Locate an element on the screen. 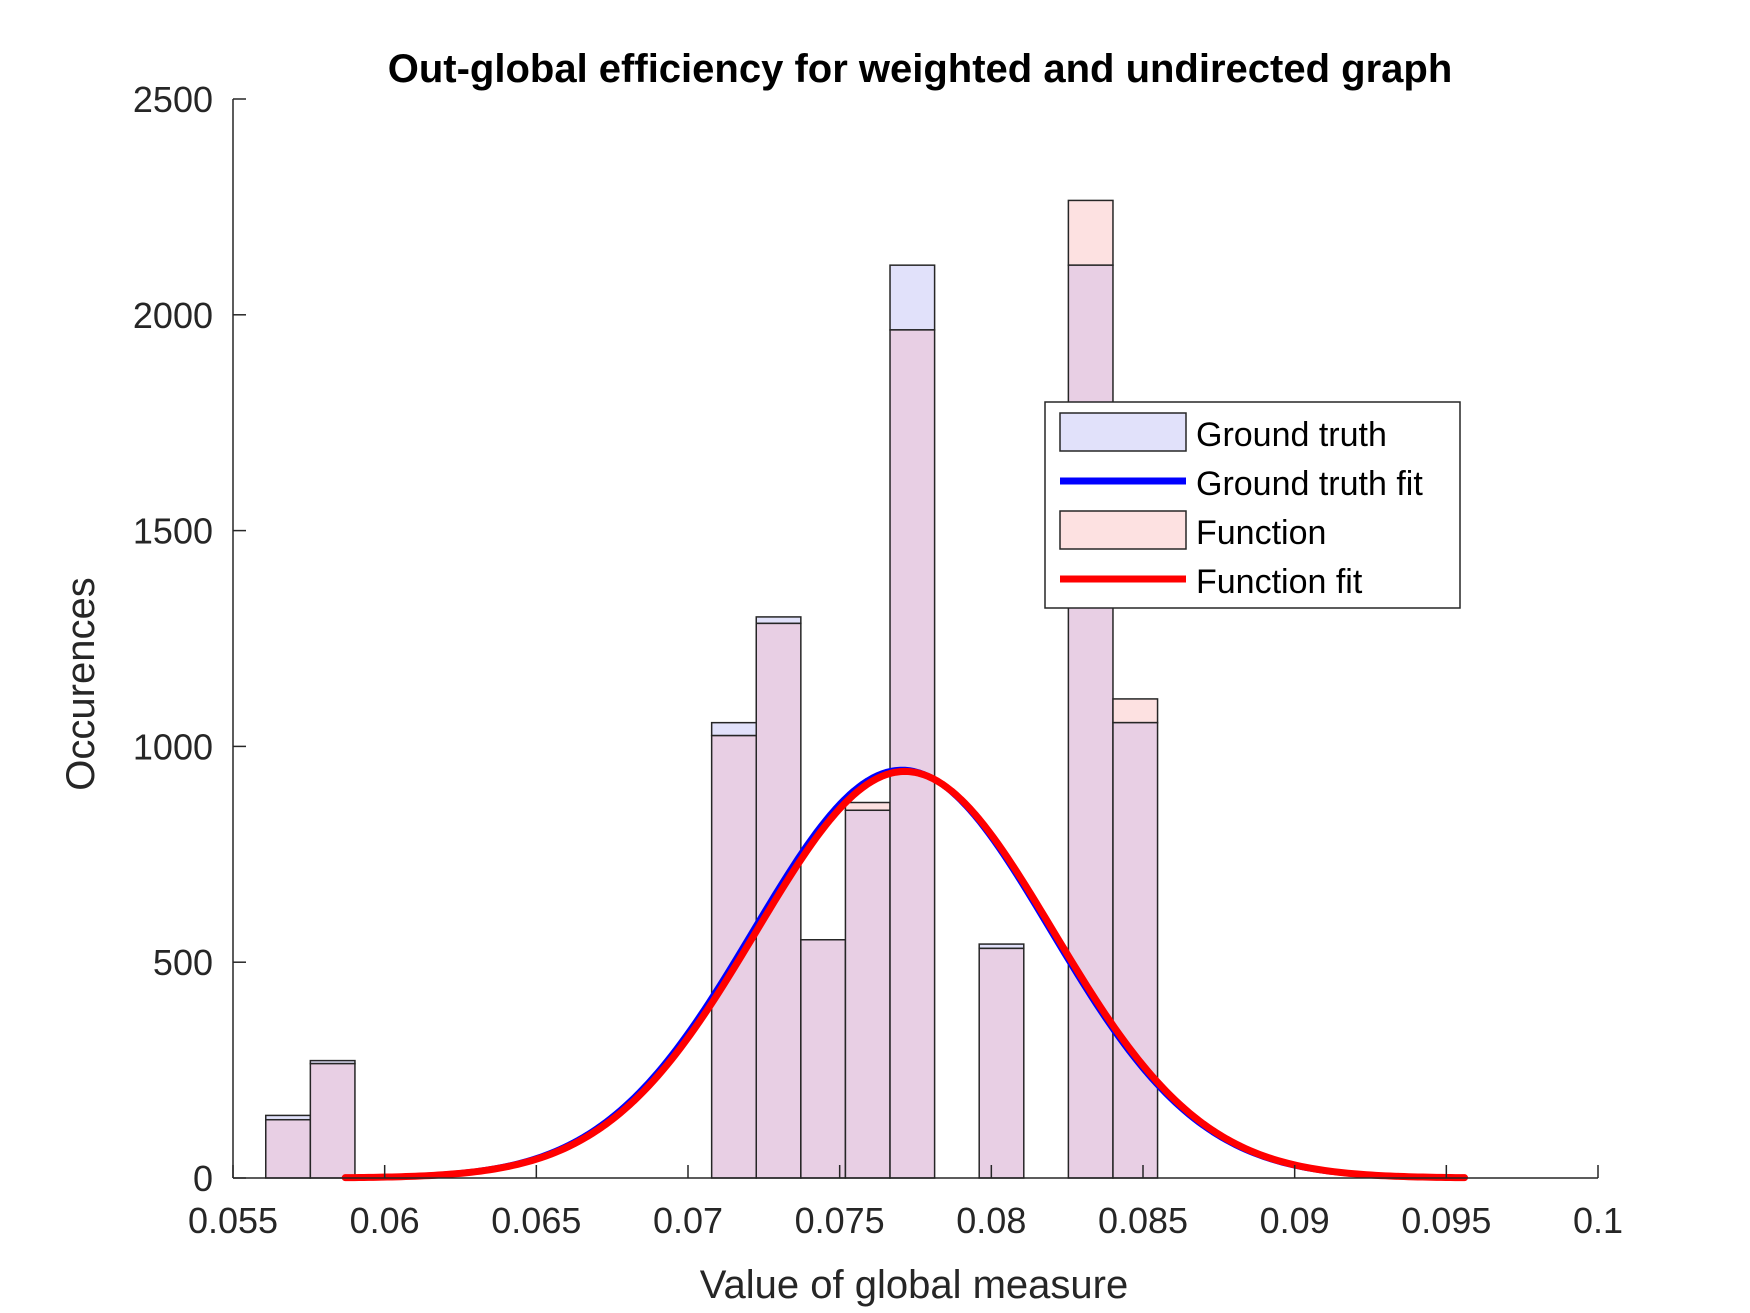  x-tick-label: 0.095 is located at coordinates (1446, 1220).